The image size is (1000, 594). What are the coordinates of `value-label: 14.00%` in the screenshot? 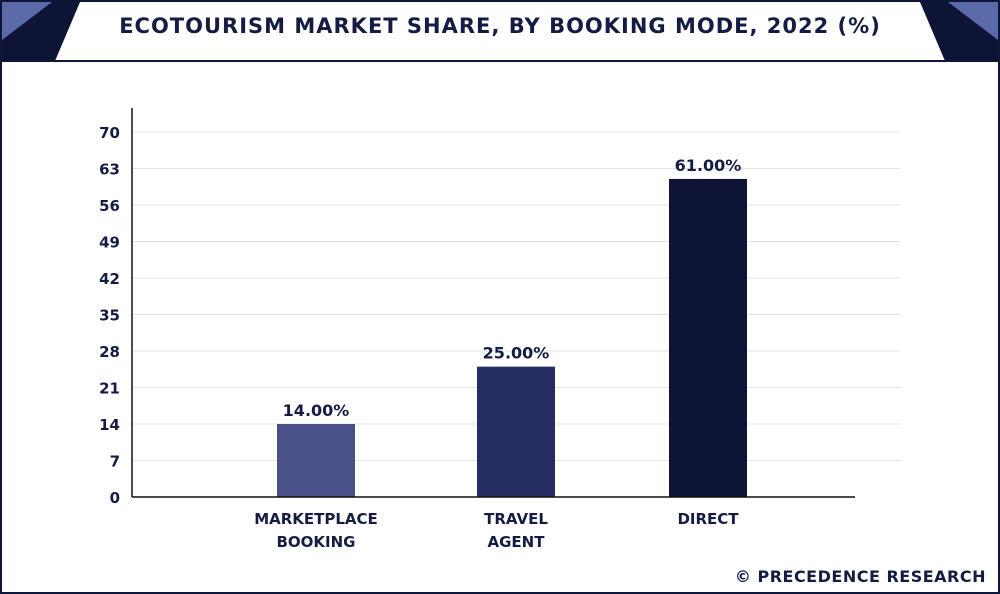 It's located at (316, 410).